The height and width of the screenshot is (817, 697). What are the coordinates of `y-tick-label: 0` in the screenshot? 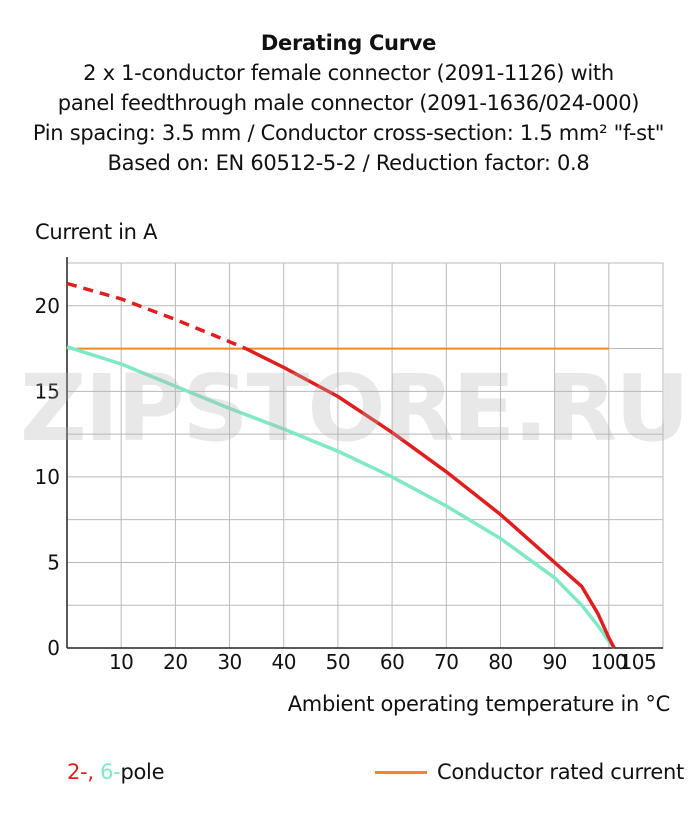 It's located at (53, 648).